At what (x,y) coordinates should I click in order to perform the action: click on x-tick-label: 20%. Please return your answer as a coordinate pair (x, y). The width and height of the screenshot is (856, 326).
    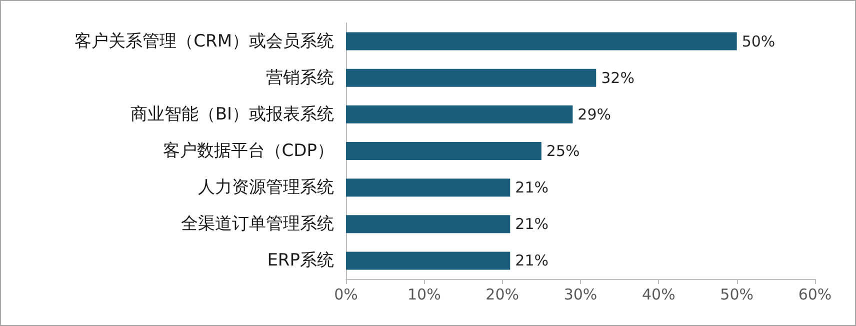
    Looking at the image, I should click on (503, 295).